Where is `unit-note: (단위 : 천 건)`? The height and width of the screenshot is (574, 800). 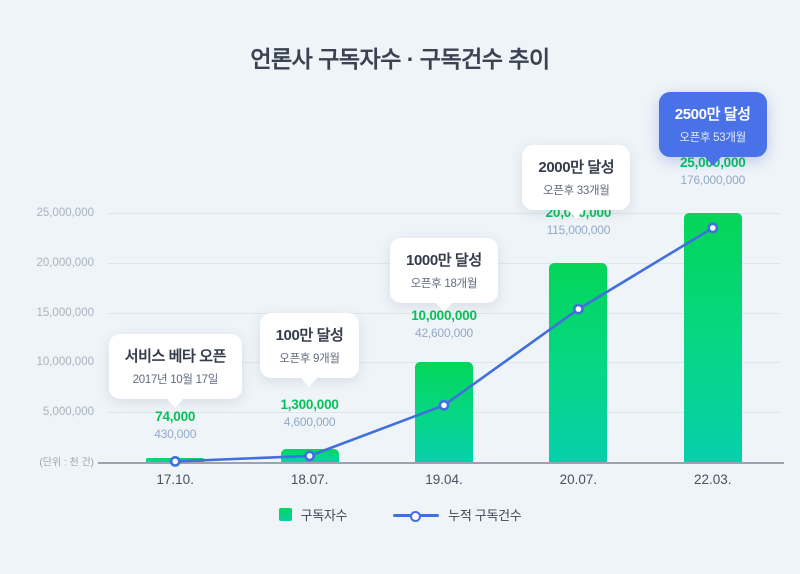
unit-note: (단위 : 천 건) is located at coordinates (66, 463).